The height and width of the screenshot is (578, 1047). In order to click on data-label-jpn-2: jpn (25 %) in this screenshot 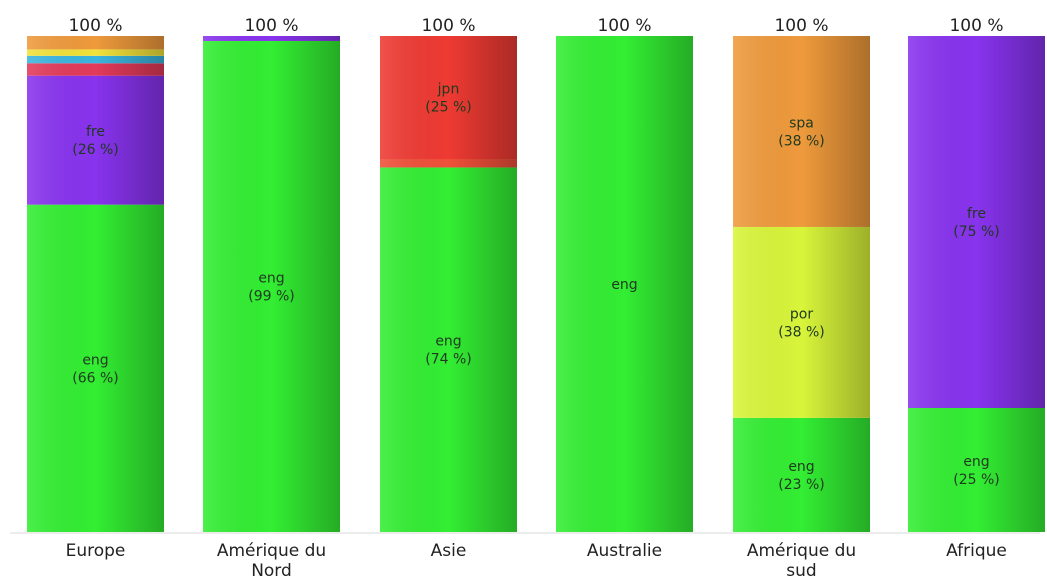, I will do `click(448, 99)`.